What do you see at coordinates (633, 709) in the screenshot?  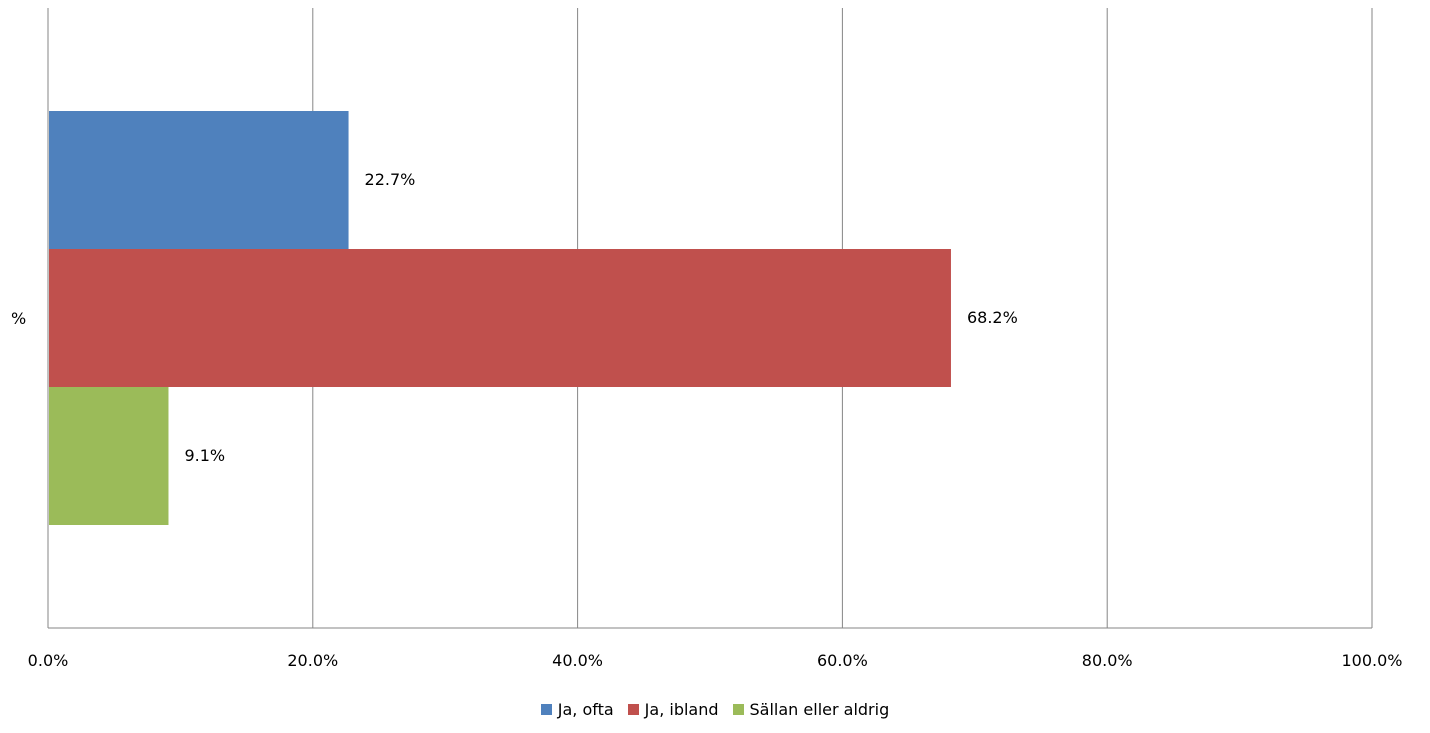 I see `legend-swatch-ja-ibland` at bounding box center [633, 709].